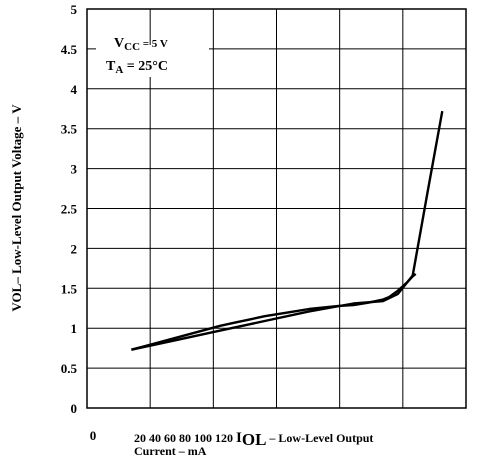 The image size is (483, 463). What do you see at coordinates (69, 49) in the screenshot?
I see `y-tick-label: 4.5` at bounding box center [69, 49].